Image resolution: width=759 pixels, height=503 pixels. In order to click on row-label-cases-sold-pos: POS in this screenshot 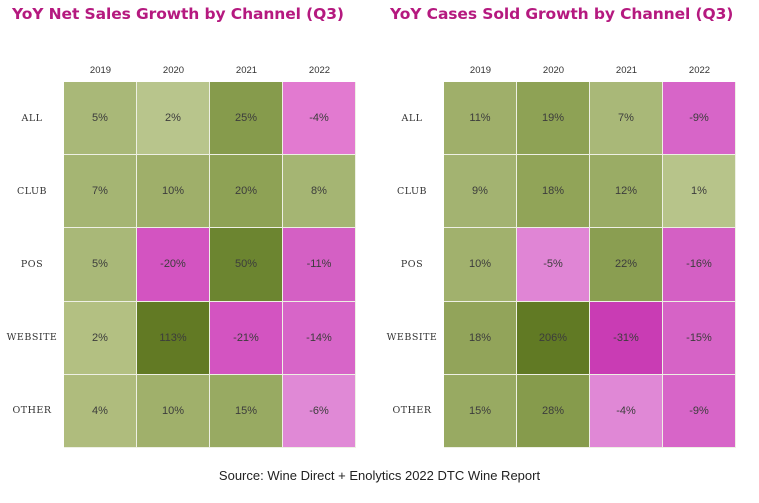, I will do `click(412, 264)`.